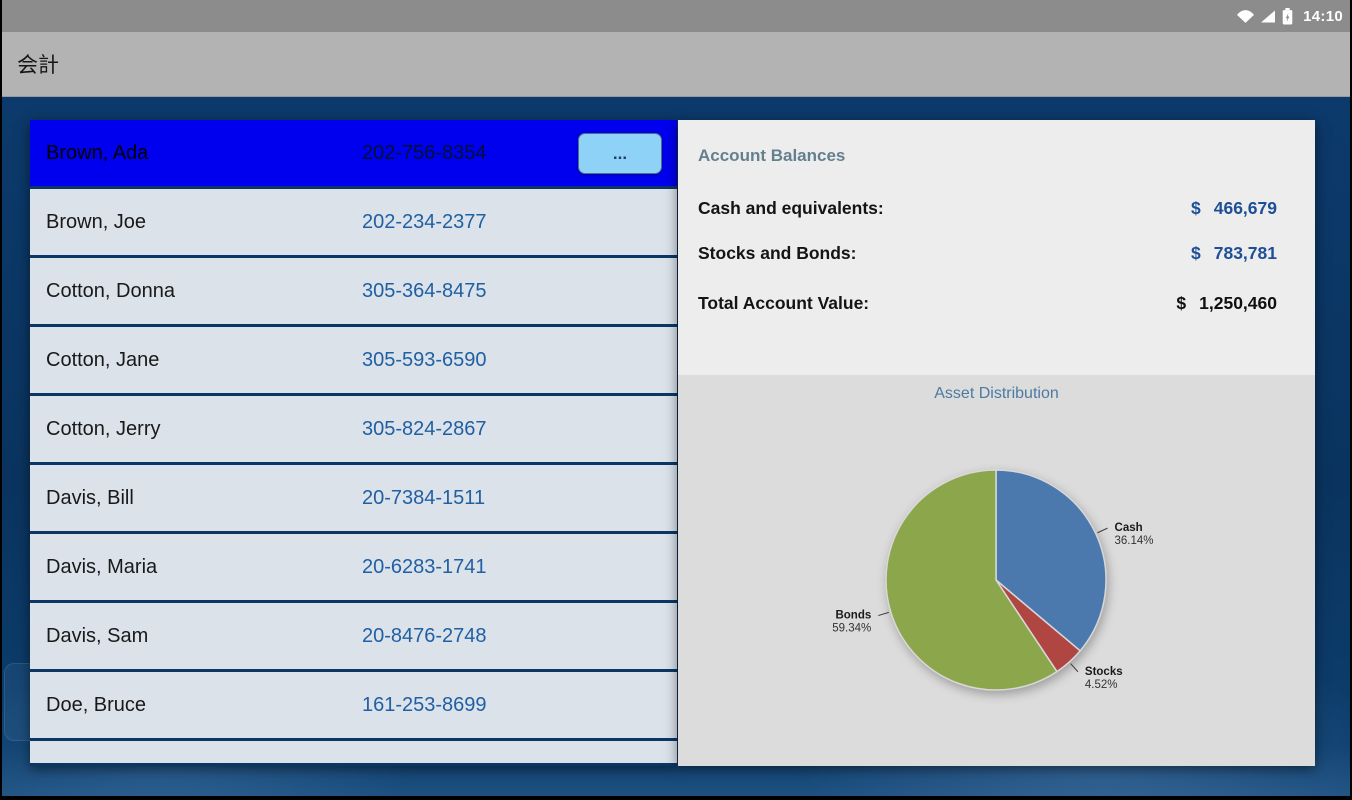 Image resolution: width=1352 pixels, height=800 pixels. I want to click on balance-row-cash: Cash and equivalents: $466,679, so click(987, 208).